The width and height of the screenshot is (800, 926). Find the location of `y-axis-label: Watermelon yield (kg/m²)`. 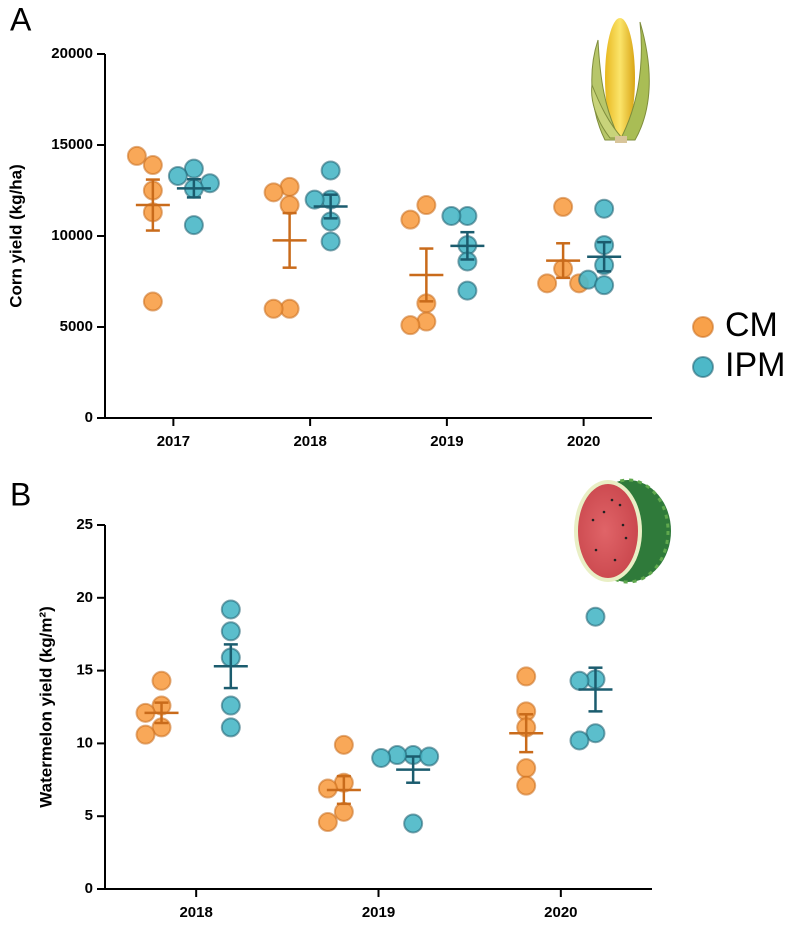

y-axis-label: Watermelon yield (kg/m²) is located at coordinates (45, 707).